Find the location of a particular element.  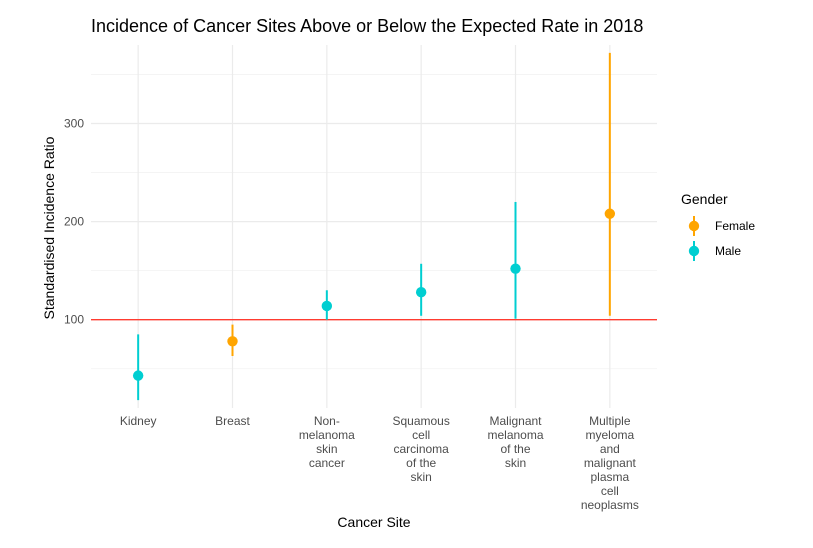

x-tick-label: Malignant melanoma of the skin is located at coordinates (515, 442).